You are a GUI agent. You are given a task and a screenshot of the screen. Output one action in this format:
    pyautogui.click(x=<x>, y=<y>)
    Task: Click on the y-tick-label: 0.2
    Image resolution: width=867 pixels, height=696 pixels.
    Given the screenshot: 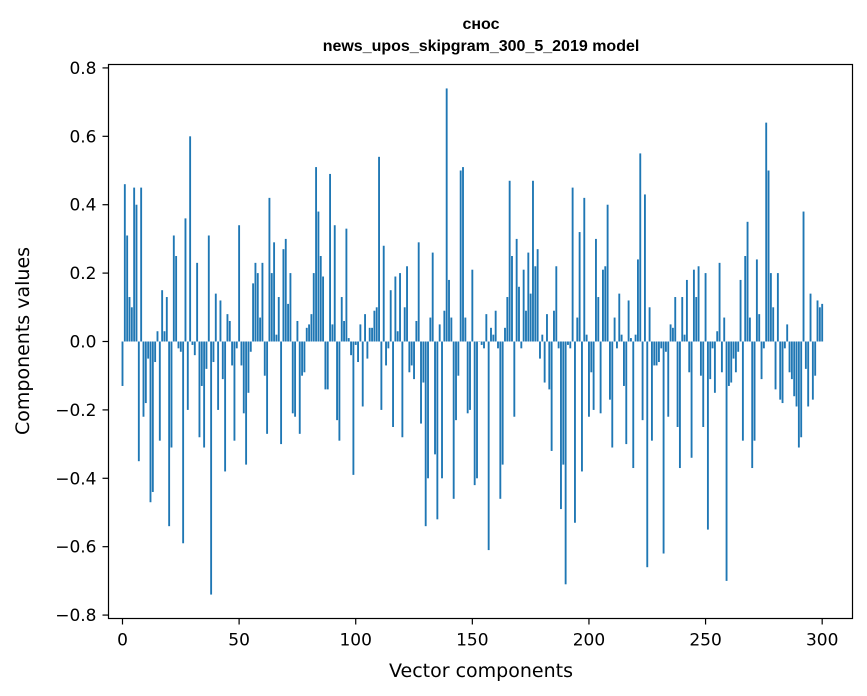 What is the action you would take?
    pyautogui.click(x=82, y=274)
    